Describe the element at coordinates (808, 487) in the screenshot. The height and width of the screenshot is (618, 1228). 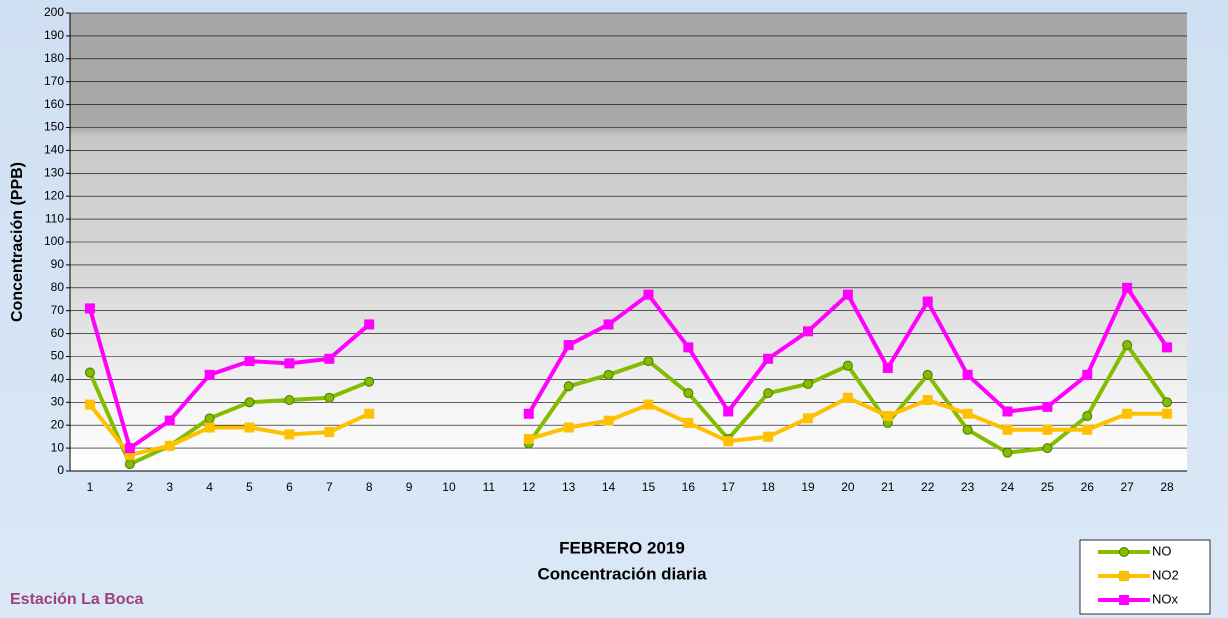
I see `x-tick-label: 19` at that location.